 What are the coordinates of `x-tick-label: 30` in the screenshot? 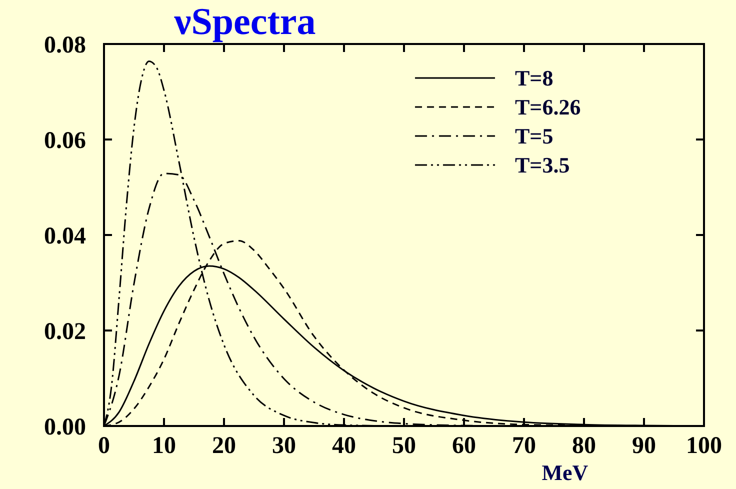 It's located at (284, 446).